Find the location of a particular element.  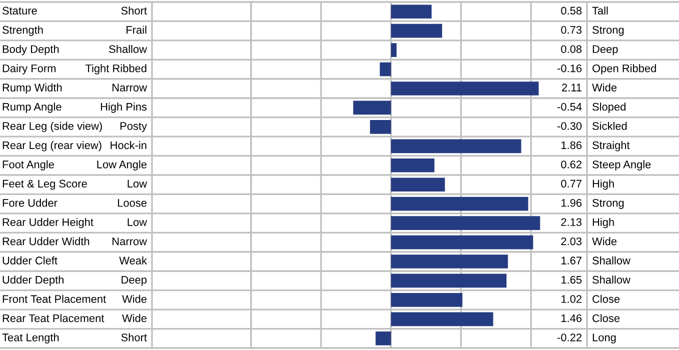

y-tick-label: Rear Leg (side view) is located at coordinates (52, 127).